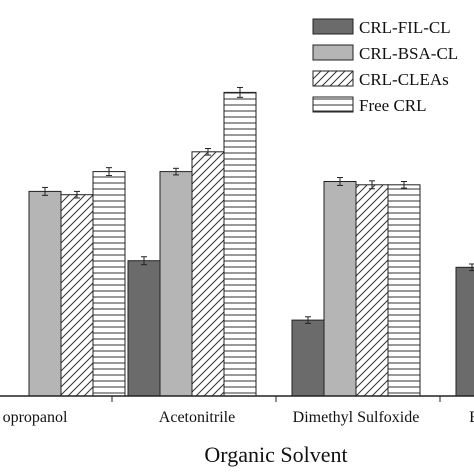  What do you see at coordinates (405, 27) in the screenshot?
I see `legend-label: CRL-FIL-CL` at bounding box center [405, 27].